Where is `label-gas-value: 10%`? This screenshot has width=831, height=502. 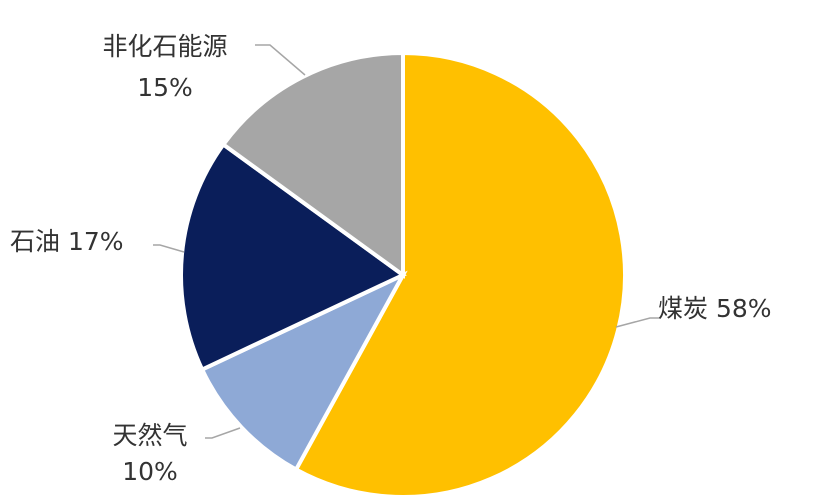
label-gas-value: 10% is located at coordinates (150, 471).